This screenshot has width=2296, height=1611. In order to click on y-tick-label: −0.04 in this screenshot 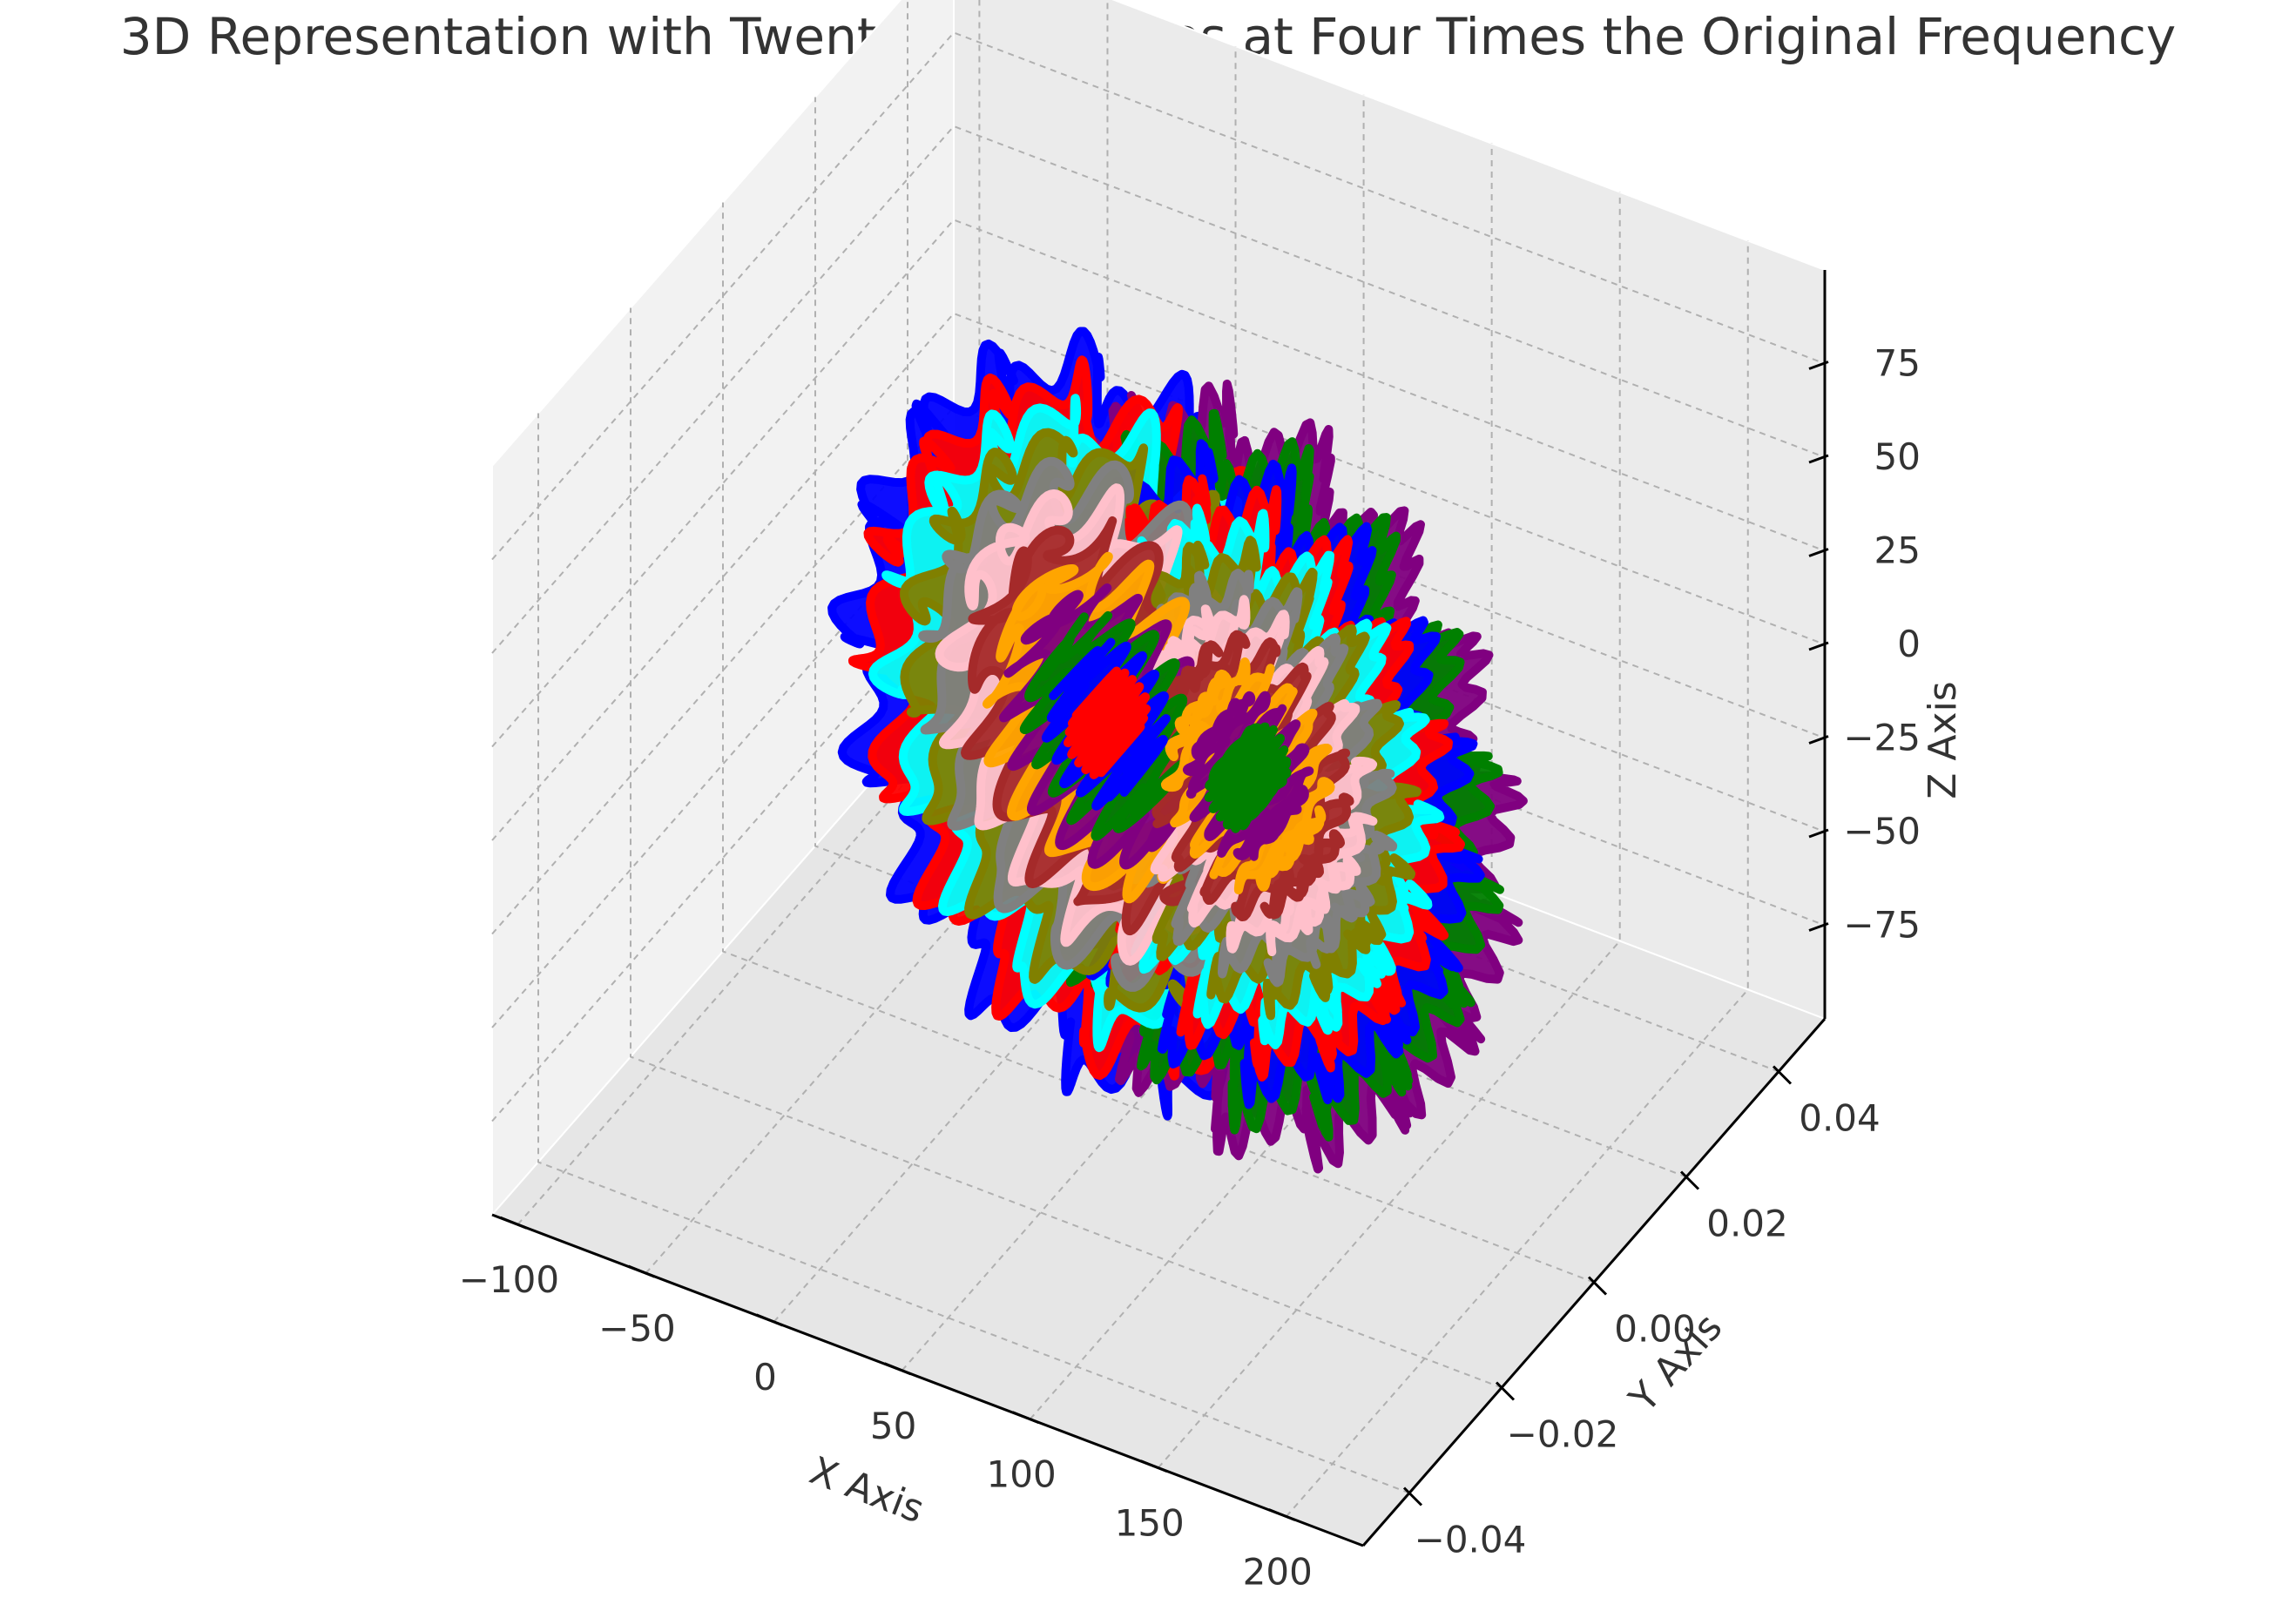, I will do `click(1471, 1540)`.